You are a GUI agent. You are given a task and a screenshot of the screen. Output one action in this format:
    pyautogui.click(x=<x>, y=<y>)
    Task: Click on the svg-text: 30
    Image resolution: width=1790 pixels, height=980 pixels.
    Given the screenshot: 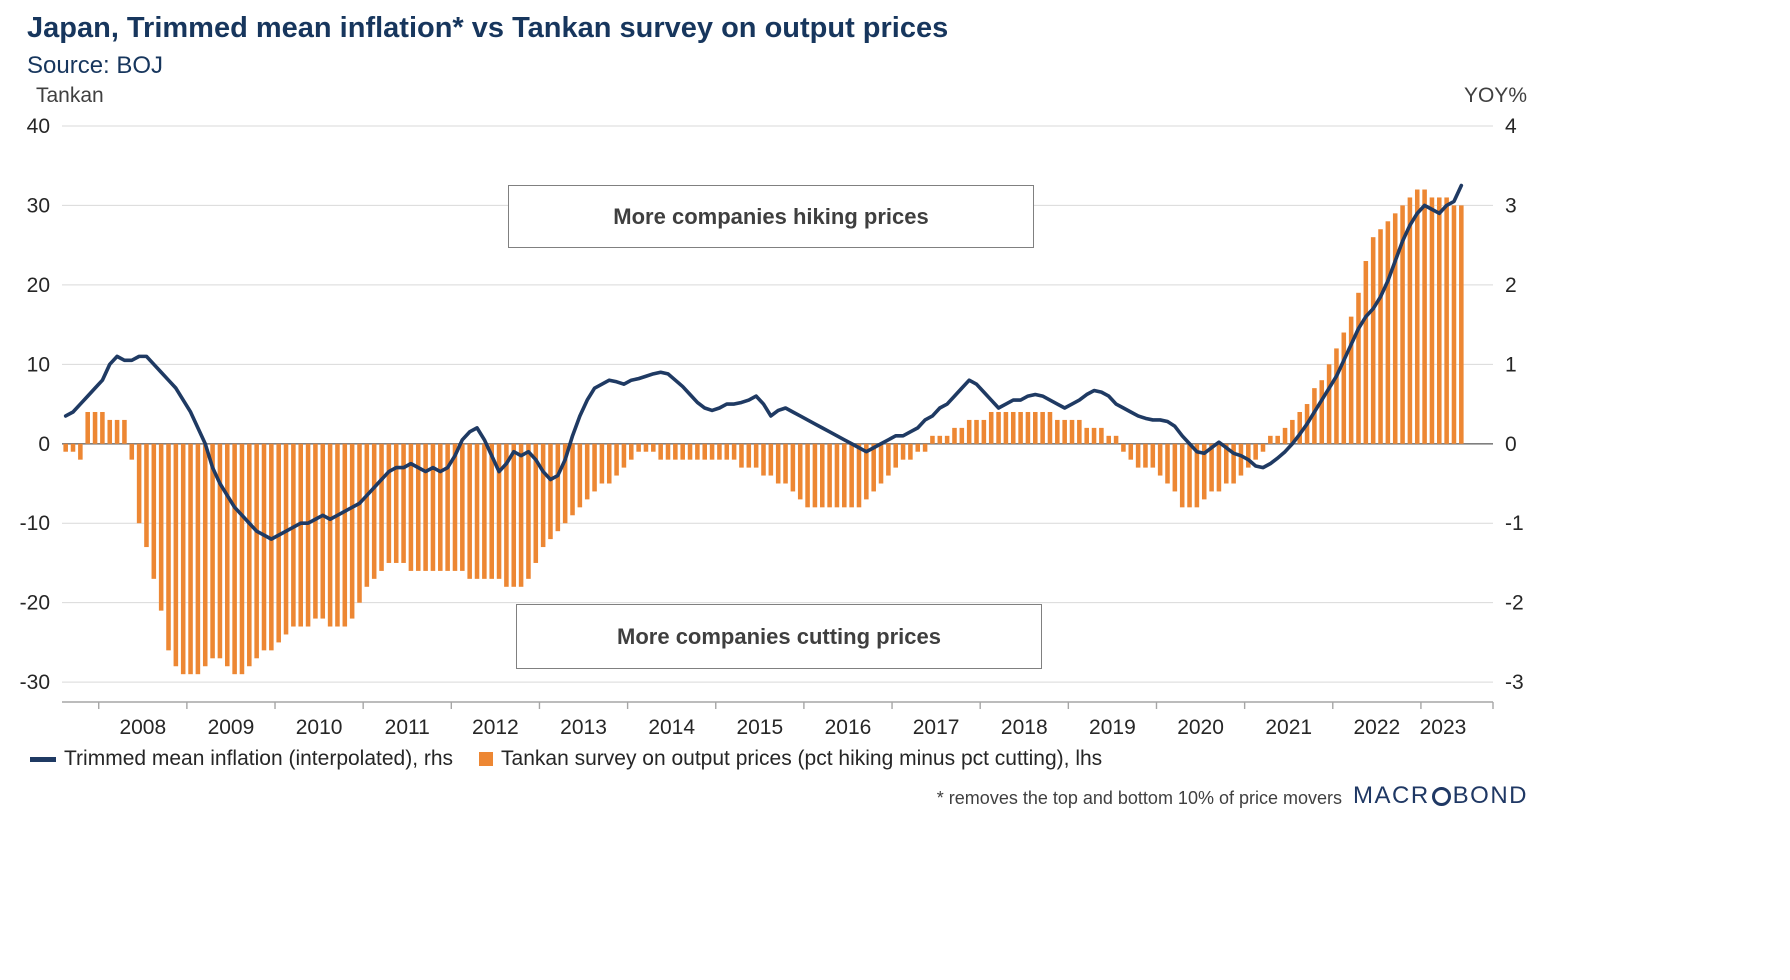 What is the action you would take?
    pyautogui.click(x=38, y=205)
    